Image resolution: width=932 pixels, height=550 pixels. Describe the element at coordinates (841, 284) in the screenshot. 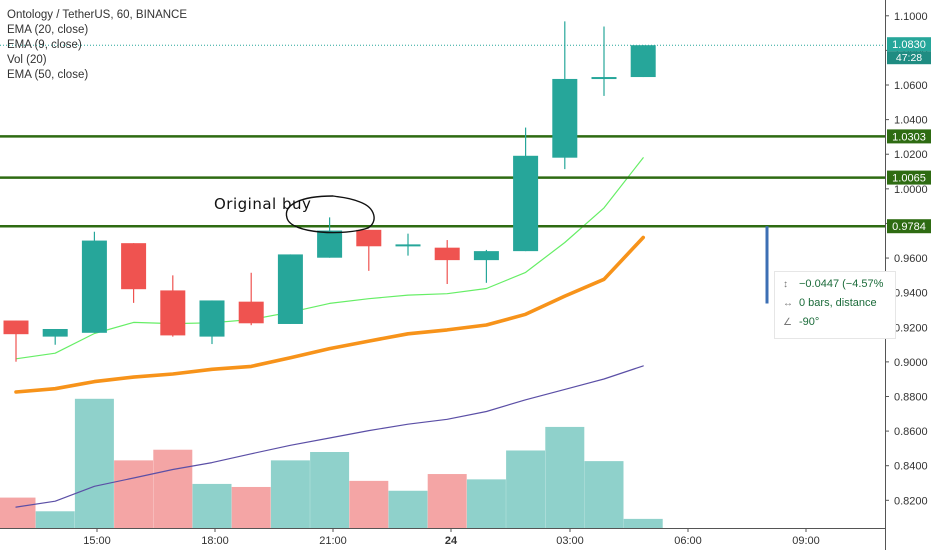

I see `measure-change-text: −0.0447 (−4.57%` at that location.